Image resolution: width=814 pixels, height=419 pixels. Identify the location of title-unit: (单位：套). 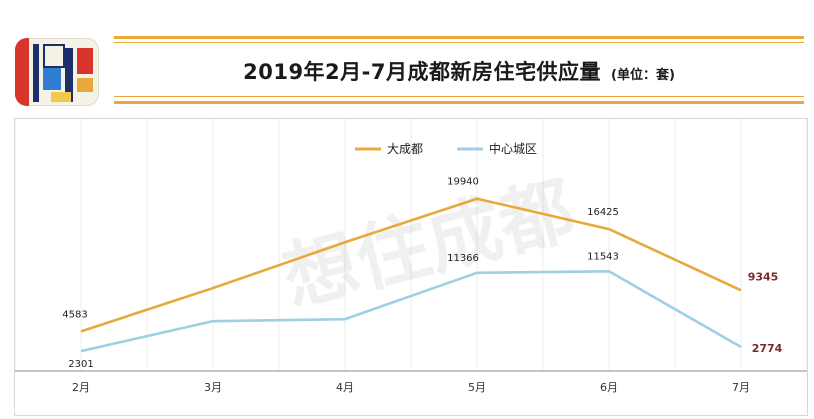
(643, 75).